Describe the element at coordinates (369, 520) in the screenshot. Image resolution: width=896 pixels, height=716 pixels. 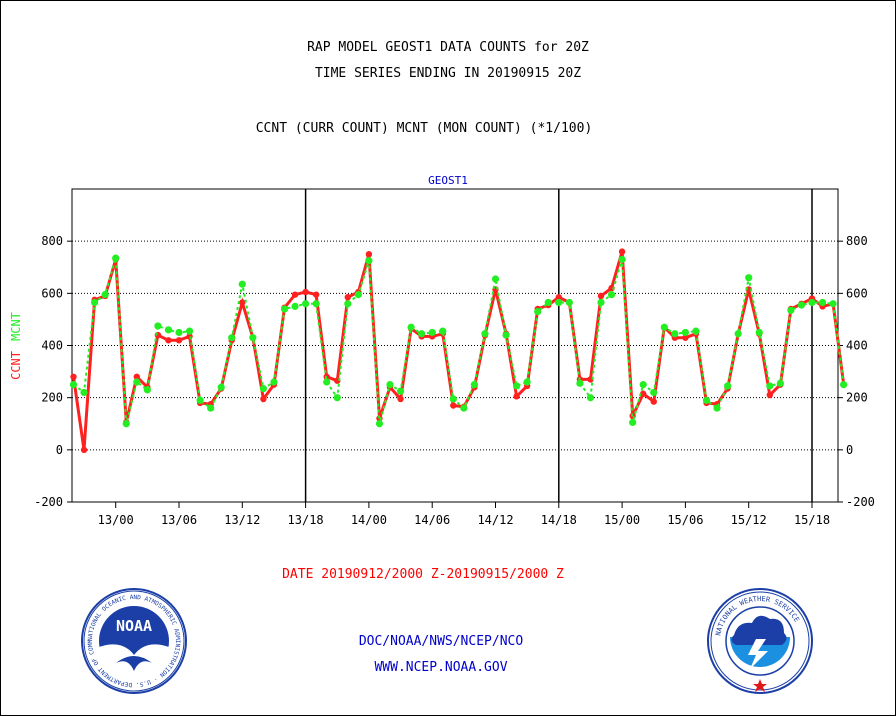
I see `x-tick-label: 14/00` at that location.